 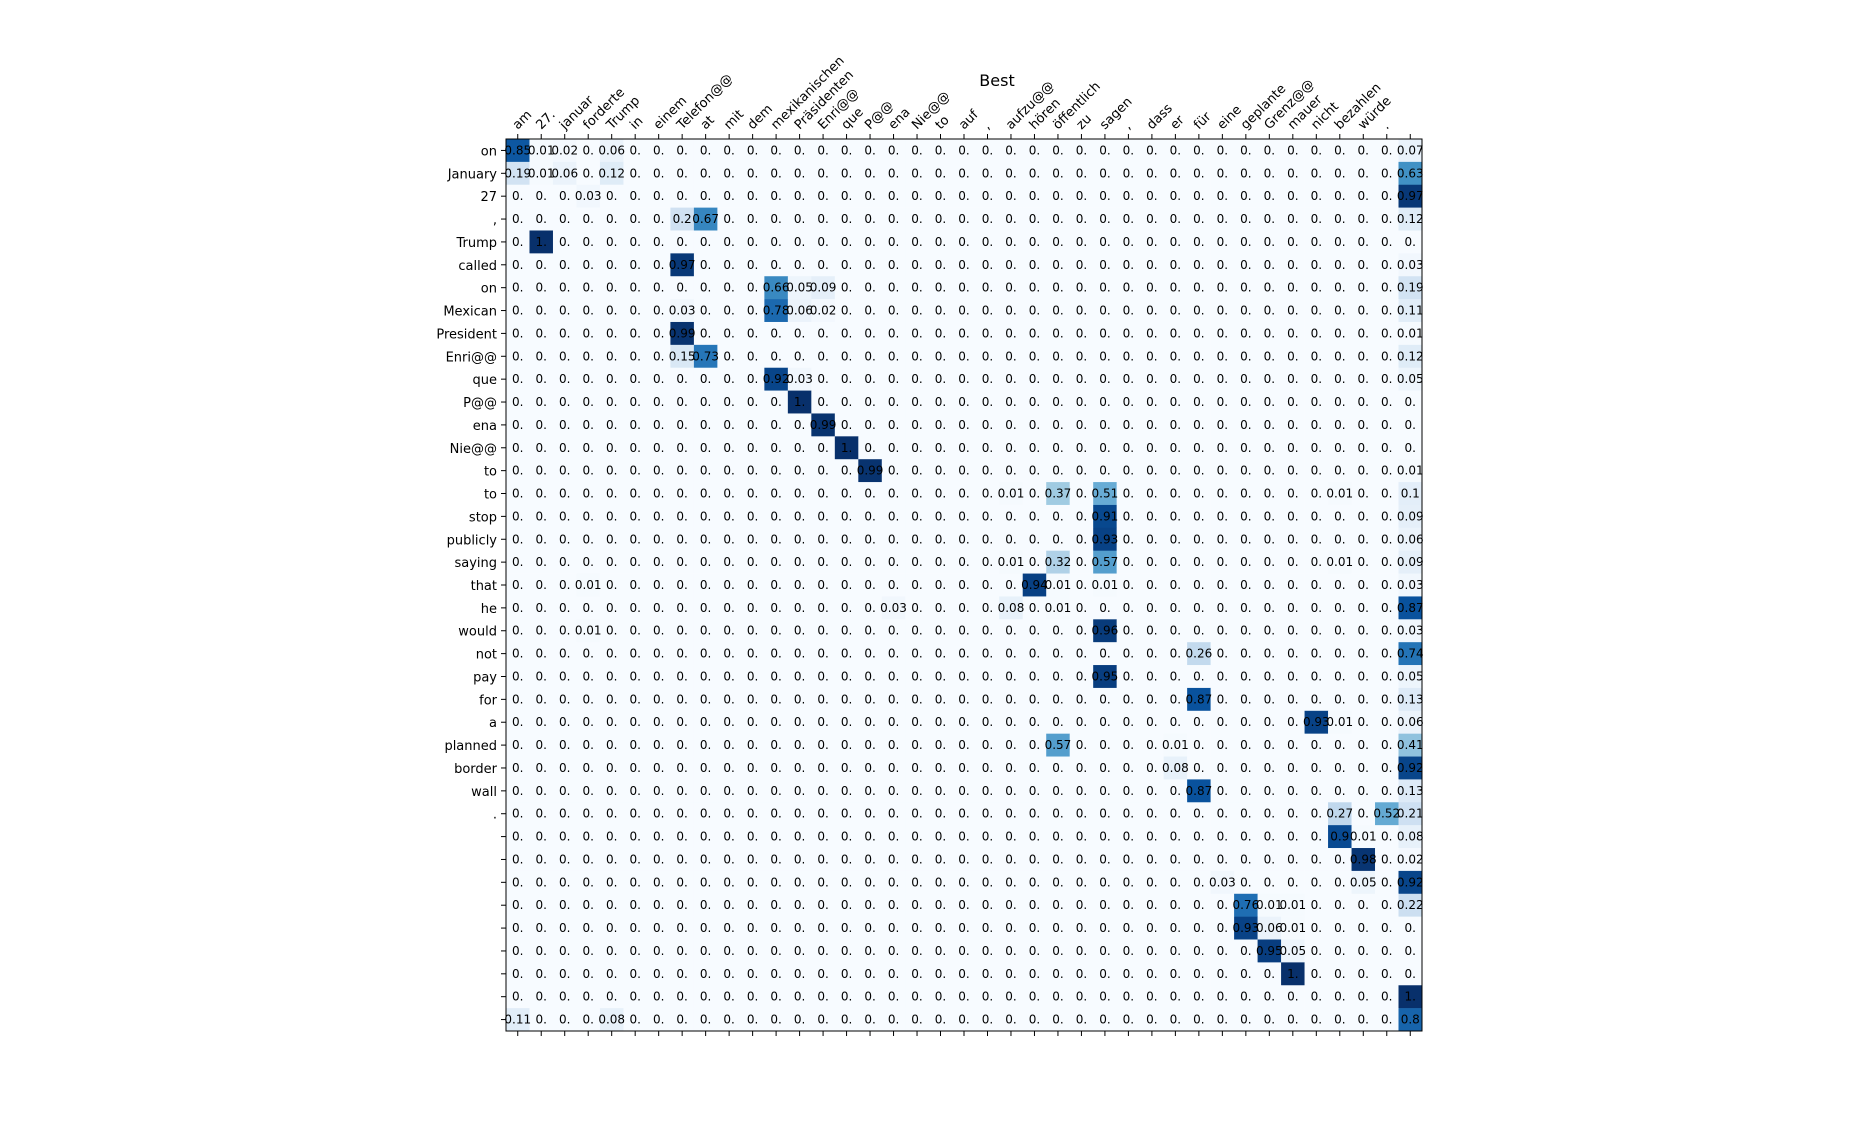 What do you see at coordinates (472, 540) in the screenshot?
I see `y-tick-label: publicly` at bounding box center [472, 540].